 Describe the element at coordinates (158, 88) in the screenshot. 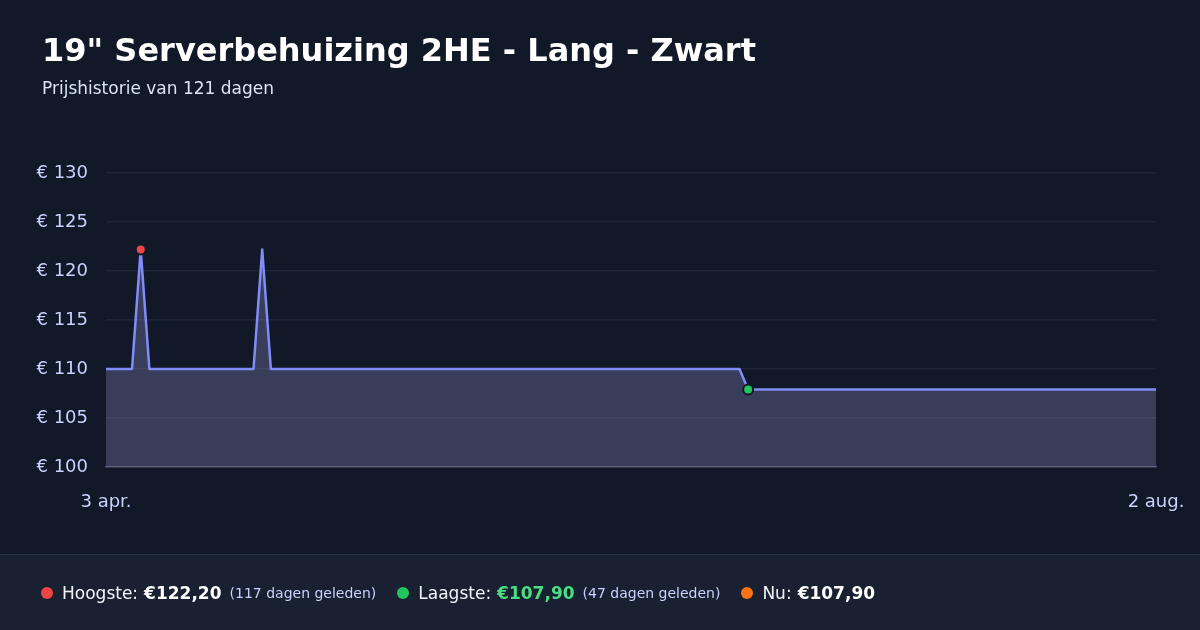

I see `chart-subtitle: Prijshistorie van 121 dagen` at that location.